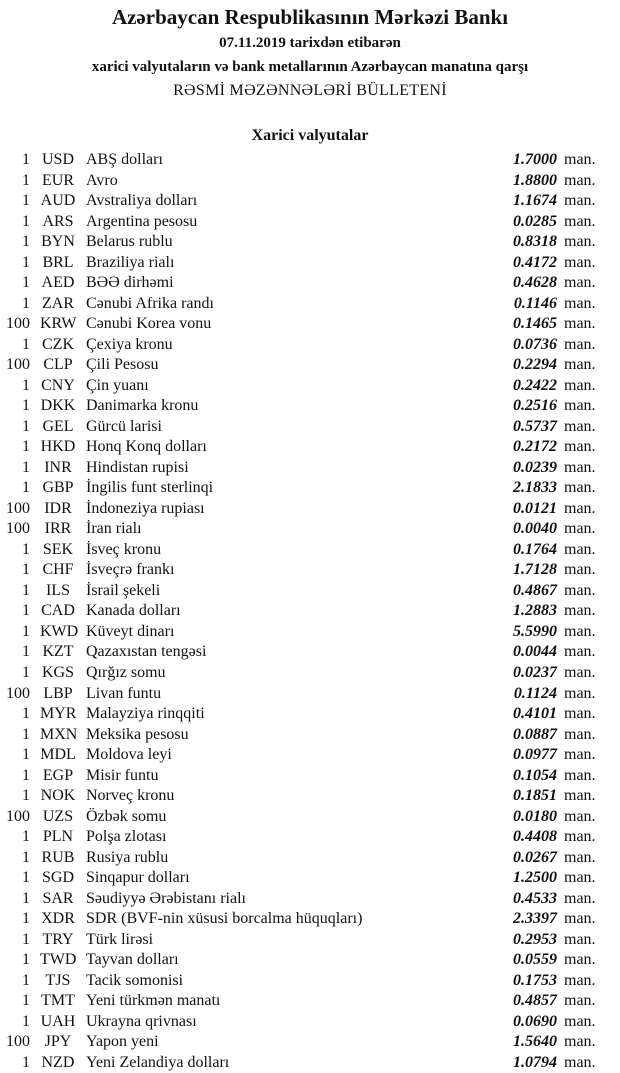 This screenshot has width=620, height=1073. What do you see at coordinates (535, 365) in the screenshot?
I see `rate-value: 0.2294` at bounding box center [535, 365].